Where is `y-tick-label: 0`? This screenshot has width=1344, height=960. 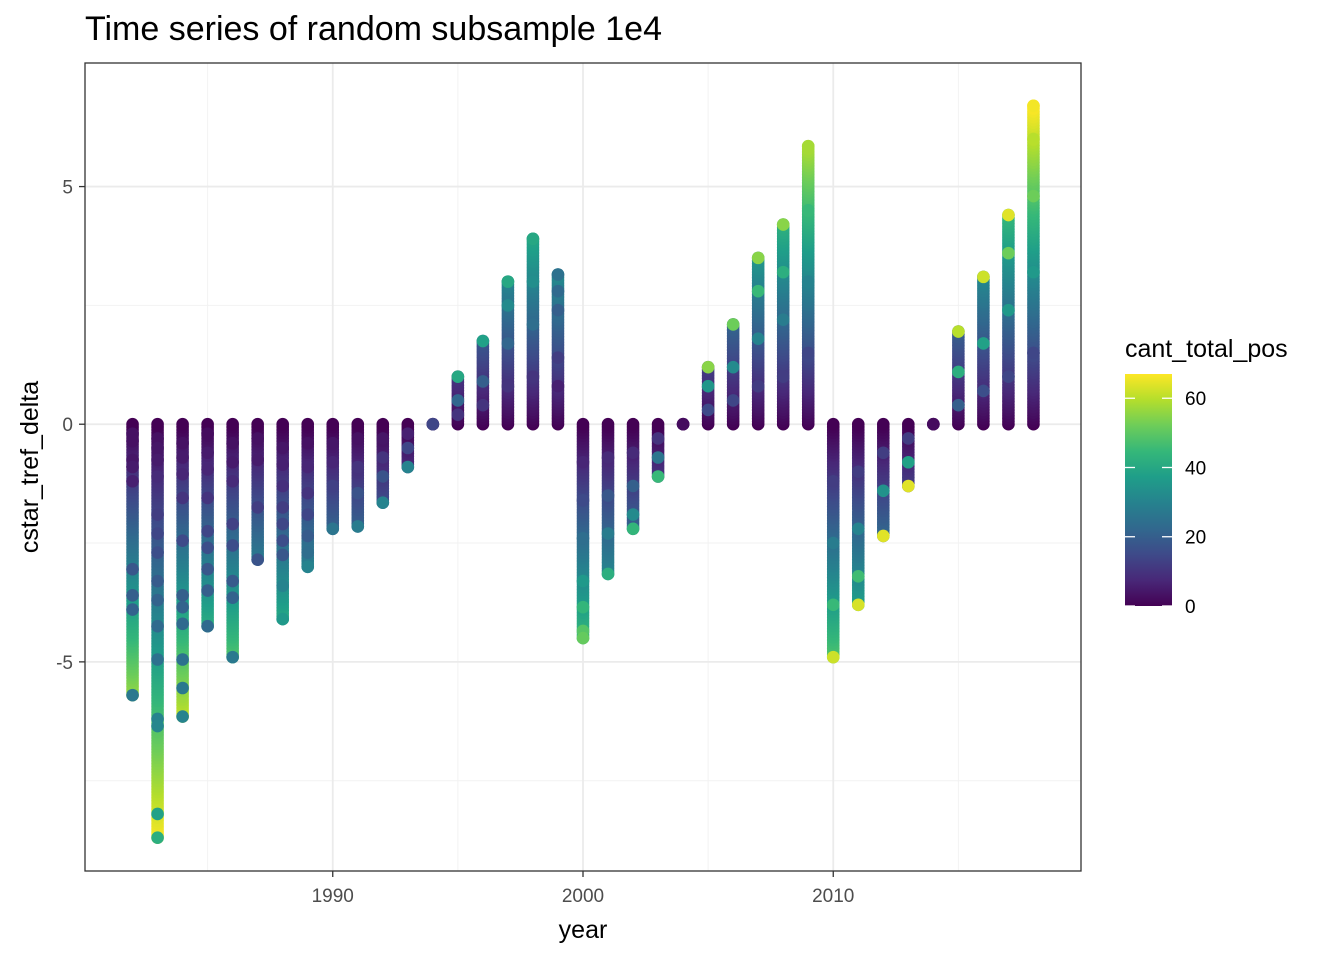
y-tick-label: 0 is located at coordinates (67, 425).